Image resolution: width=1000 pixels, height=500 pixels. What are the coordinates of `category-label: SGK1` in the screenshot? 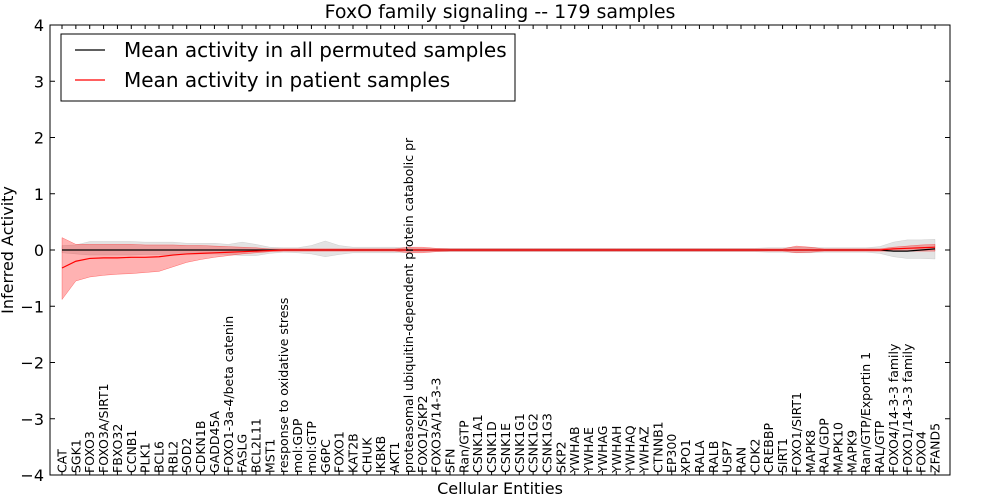 It's located at (75, 456).